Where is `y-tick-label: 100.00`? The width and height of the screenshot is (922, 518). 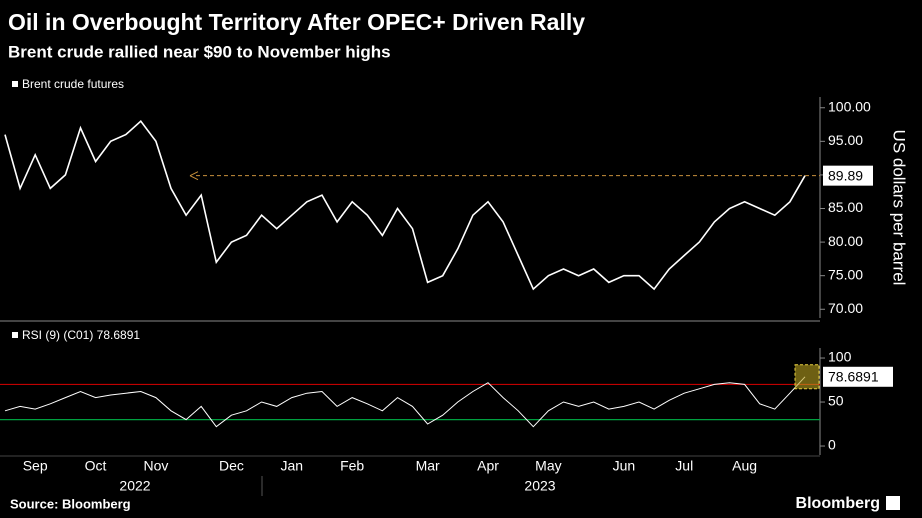
y-tick-label: 100.00 is located at coordinates (849, 106).